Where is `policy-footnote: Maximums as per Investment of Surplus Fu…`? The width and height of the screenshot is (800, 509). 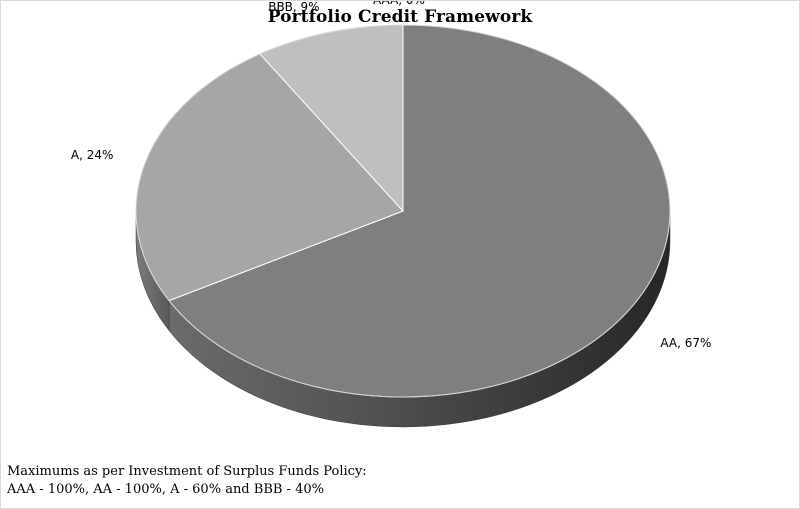 policy-footnote: Maximums as per Investment of Surplus Fu… is located at coordinates (187, 481).